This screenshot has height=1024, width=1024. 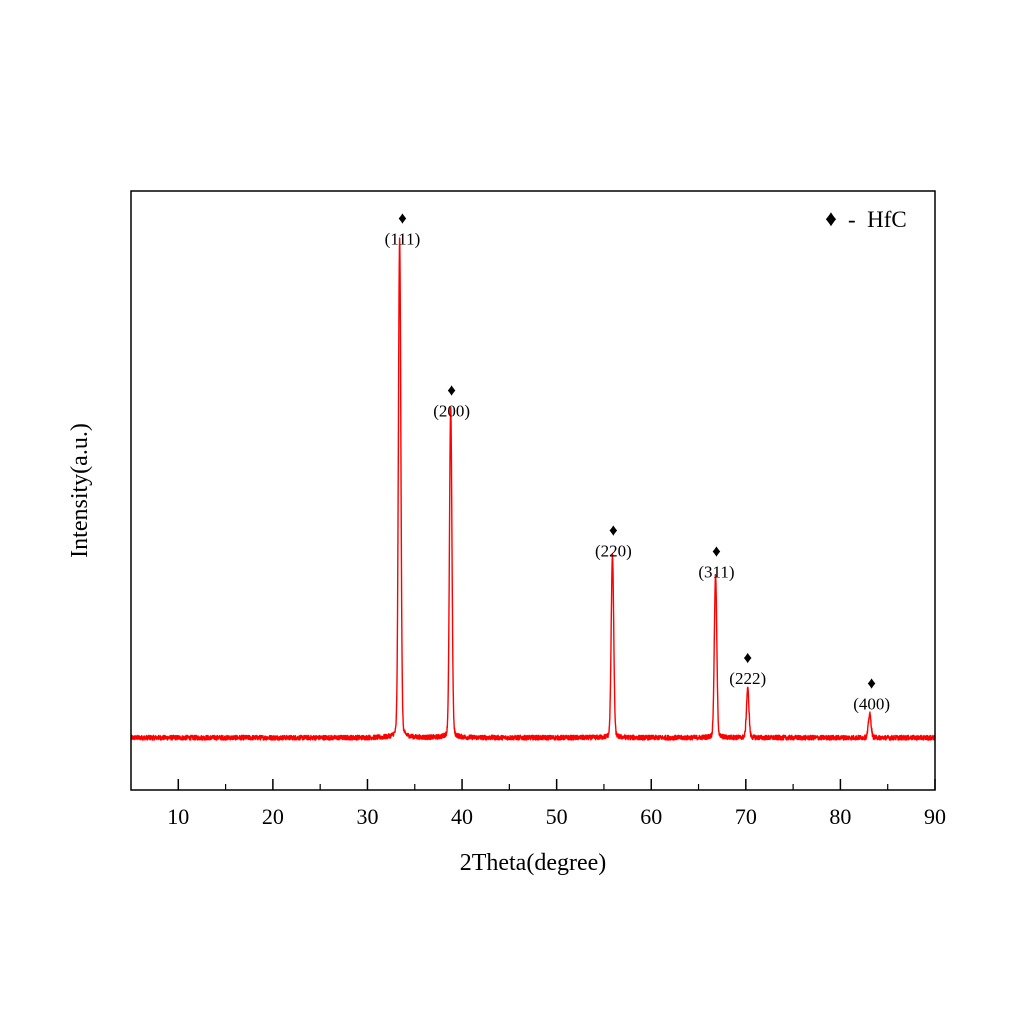 I want to click on x-tick-label: 60, so click(x=651, y=816).